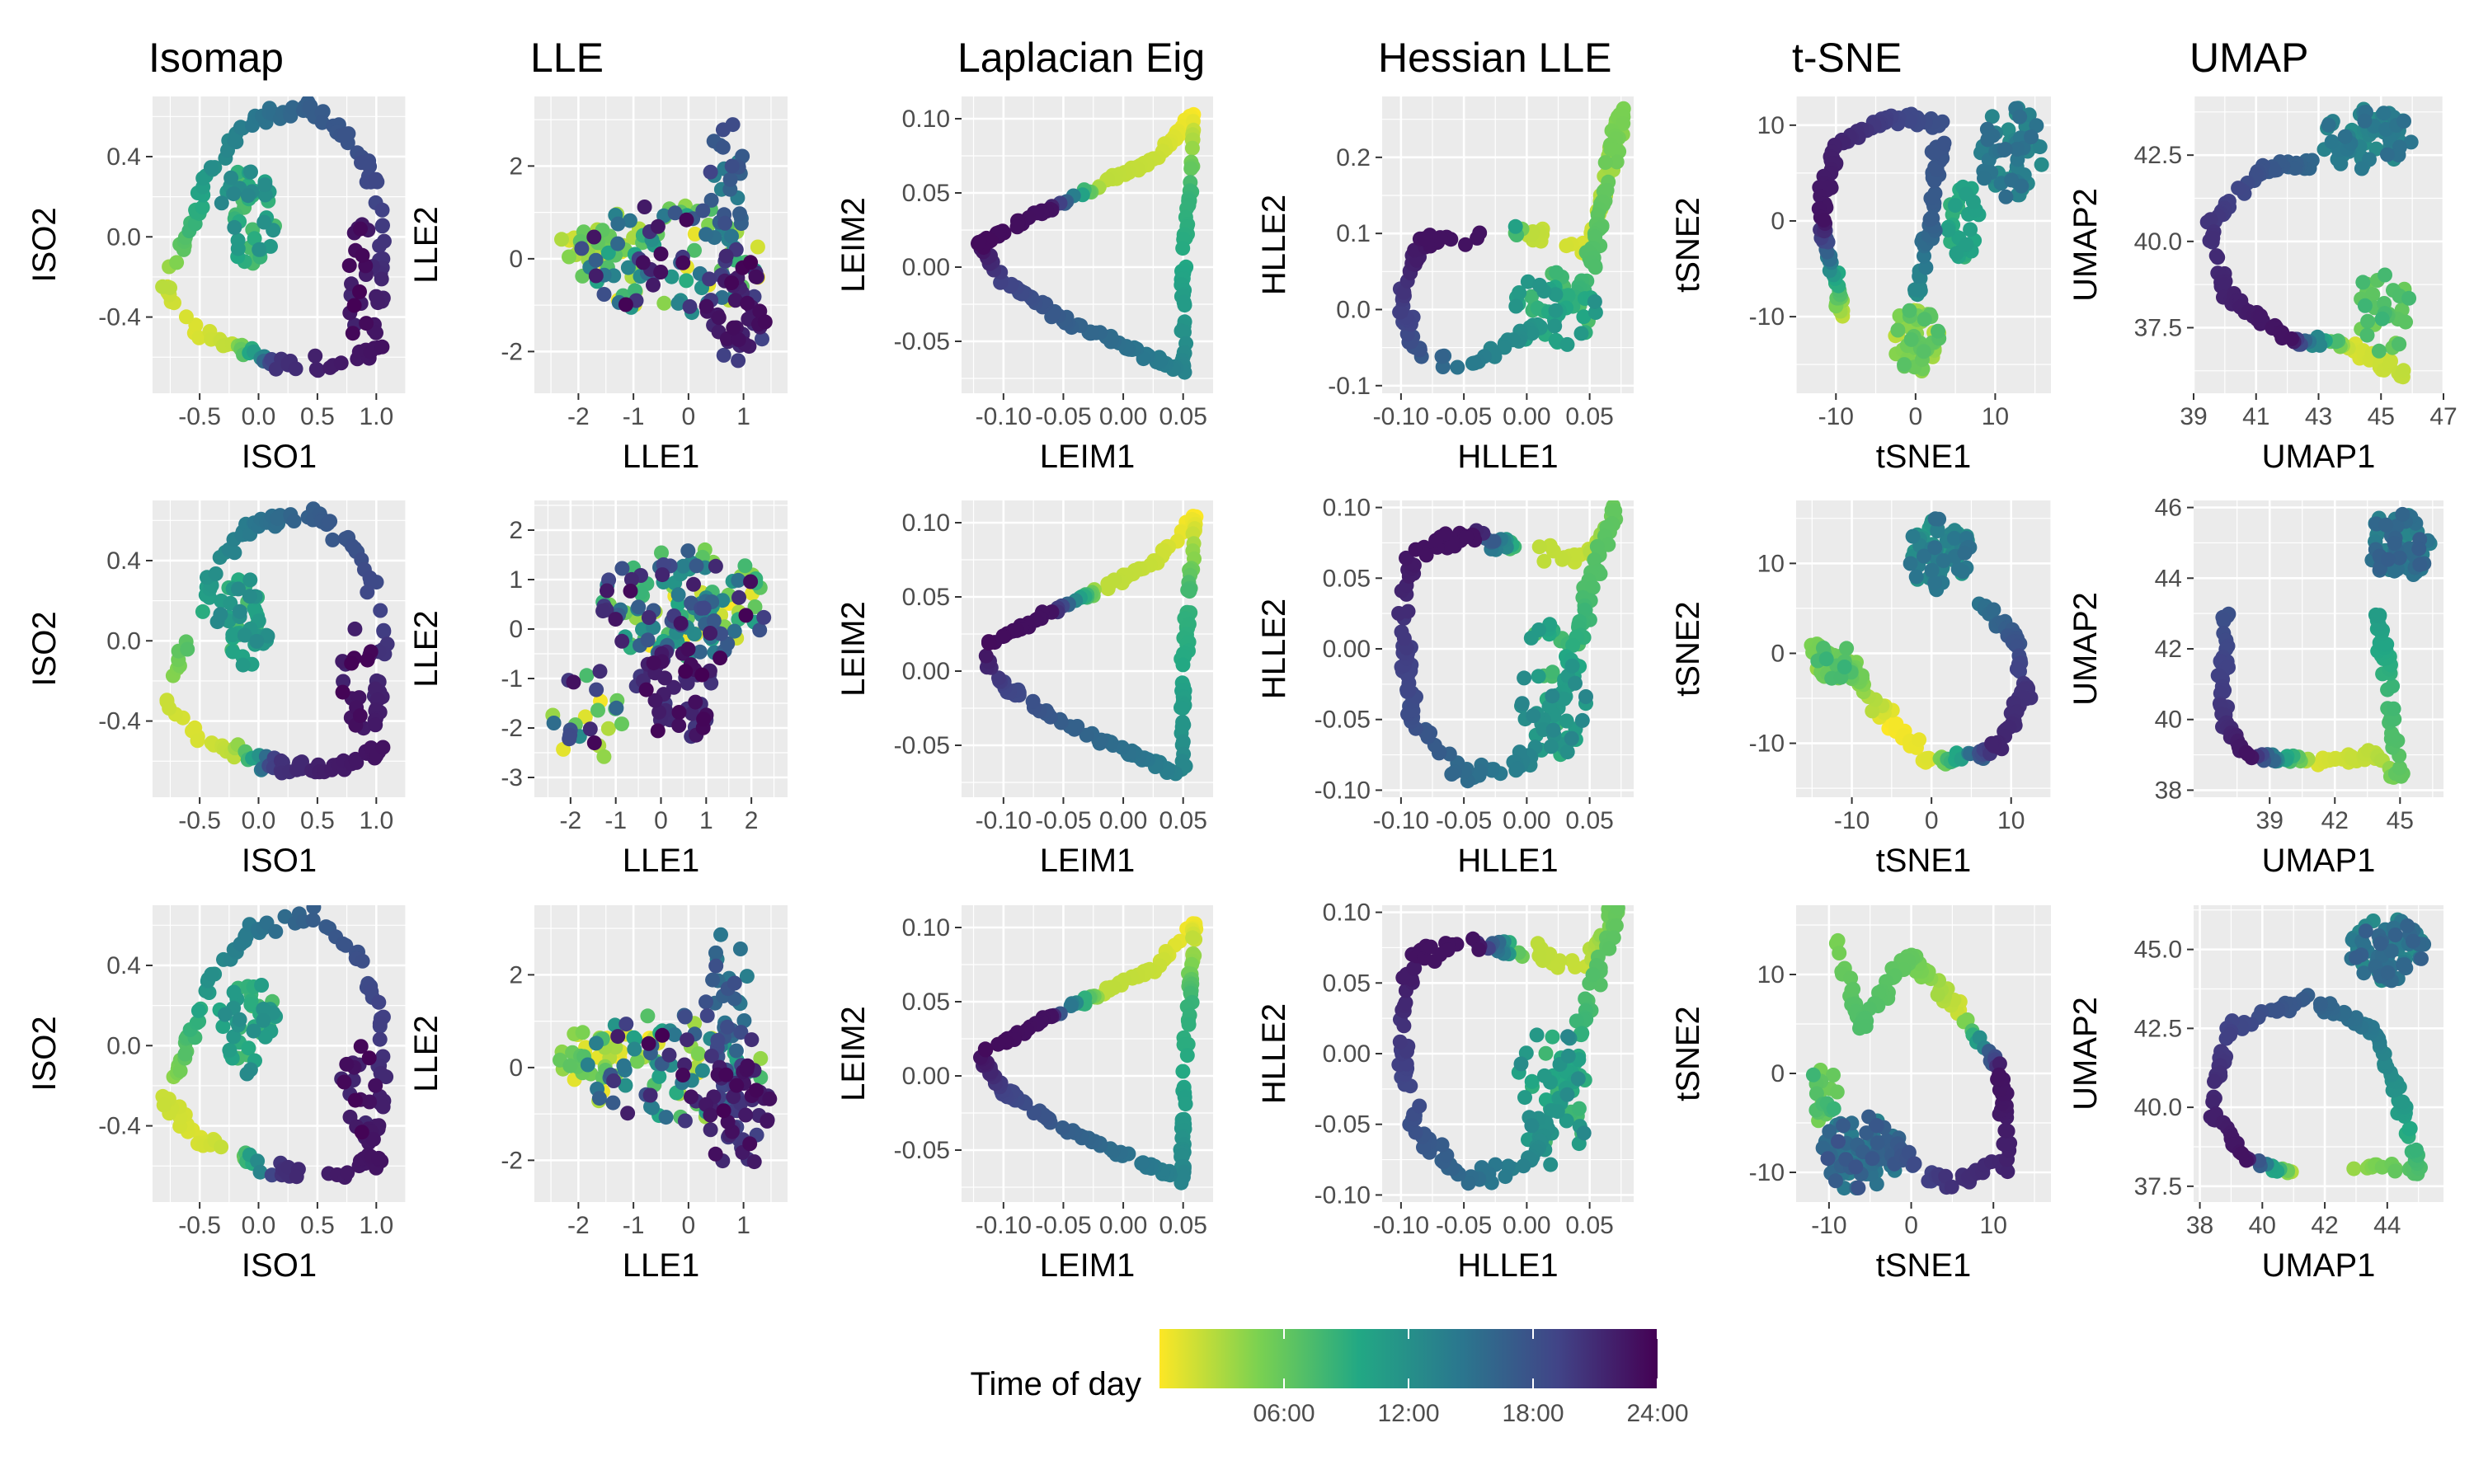  What do you see at coordinates (199, 416) in the screenshot?
I see `x-tick-label: -0.5` at bounding box center [199, 416].